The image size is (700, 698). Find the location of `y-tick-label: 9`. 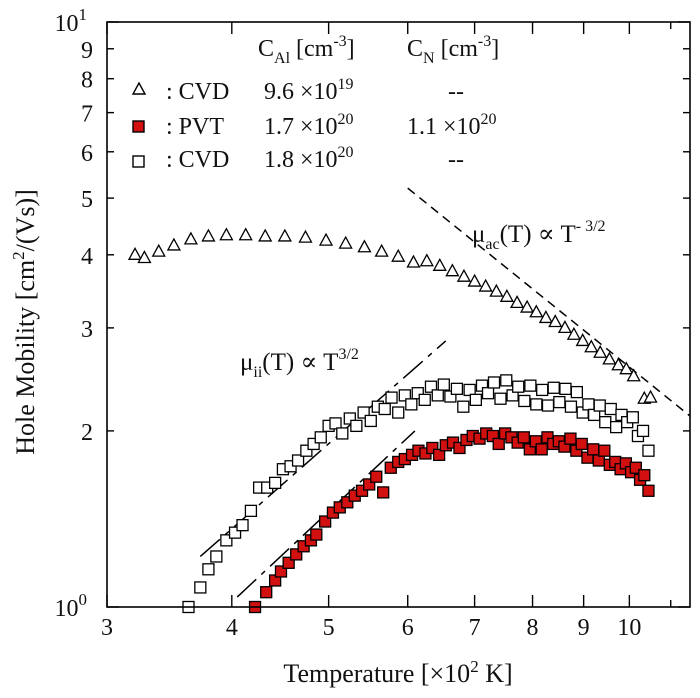

y-tick-label: 9 is located at coordinates (87, 51).